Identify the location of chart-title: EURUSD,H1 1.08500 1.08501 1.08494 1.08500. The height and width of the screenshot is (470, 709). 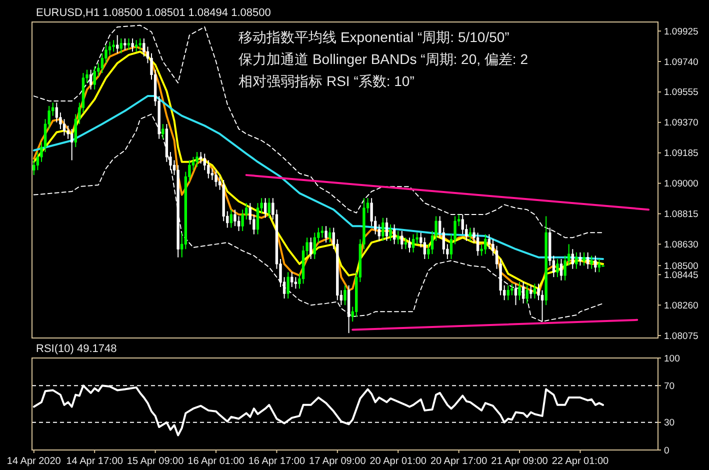
(153, 13).